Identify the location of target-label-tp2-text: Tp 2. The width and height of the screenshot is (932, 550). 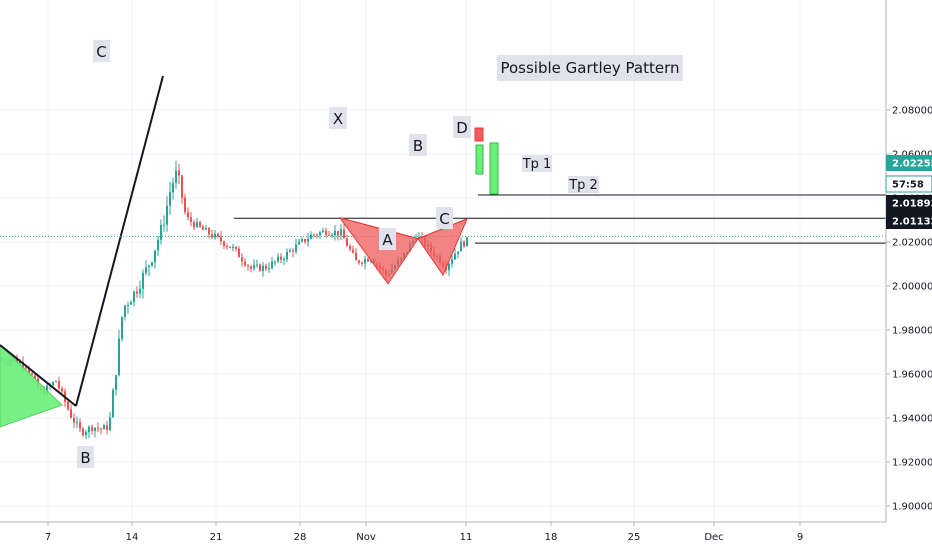
(583, 185).